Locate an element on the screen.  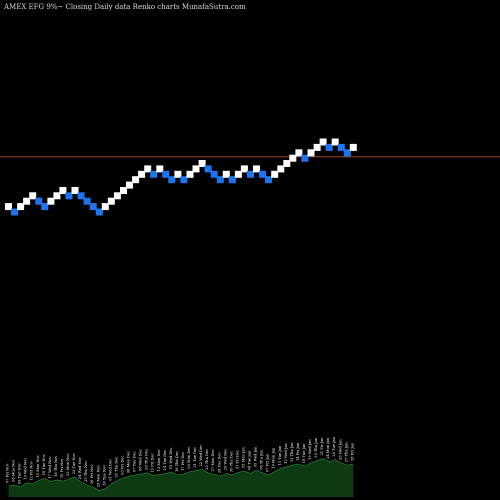
date-label: 12 Wed Jan is located at coordinates (286, 453).